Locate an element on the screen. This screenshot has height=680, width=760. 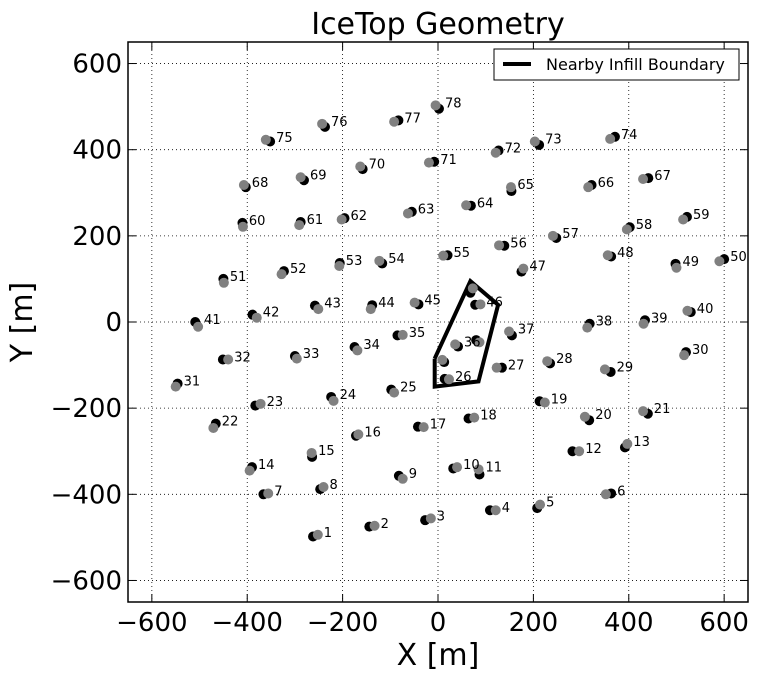
y-tick-label-4: 200 is located at coordinates (97, 237).